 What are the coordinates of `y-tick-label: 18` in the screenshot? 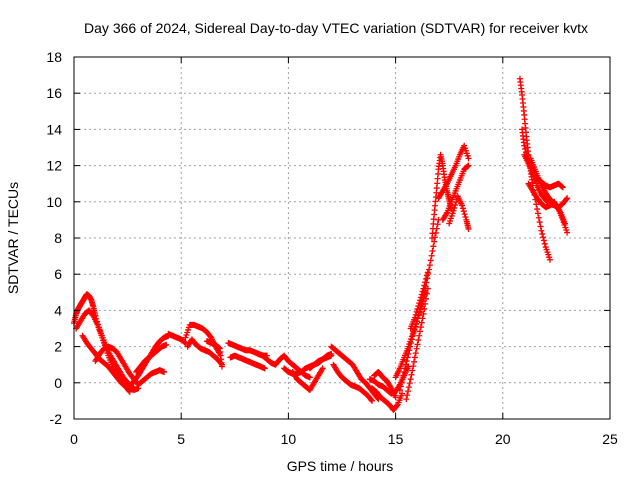 It's located at (54, 57).